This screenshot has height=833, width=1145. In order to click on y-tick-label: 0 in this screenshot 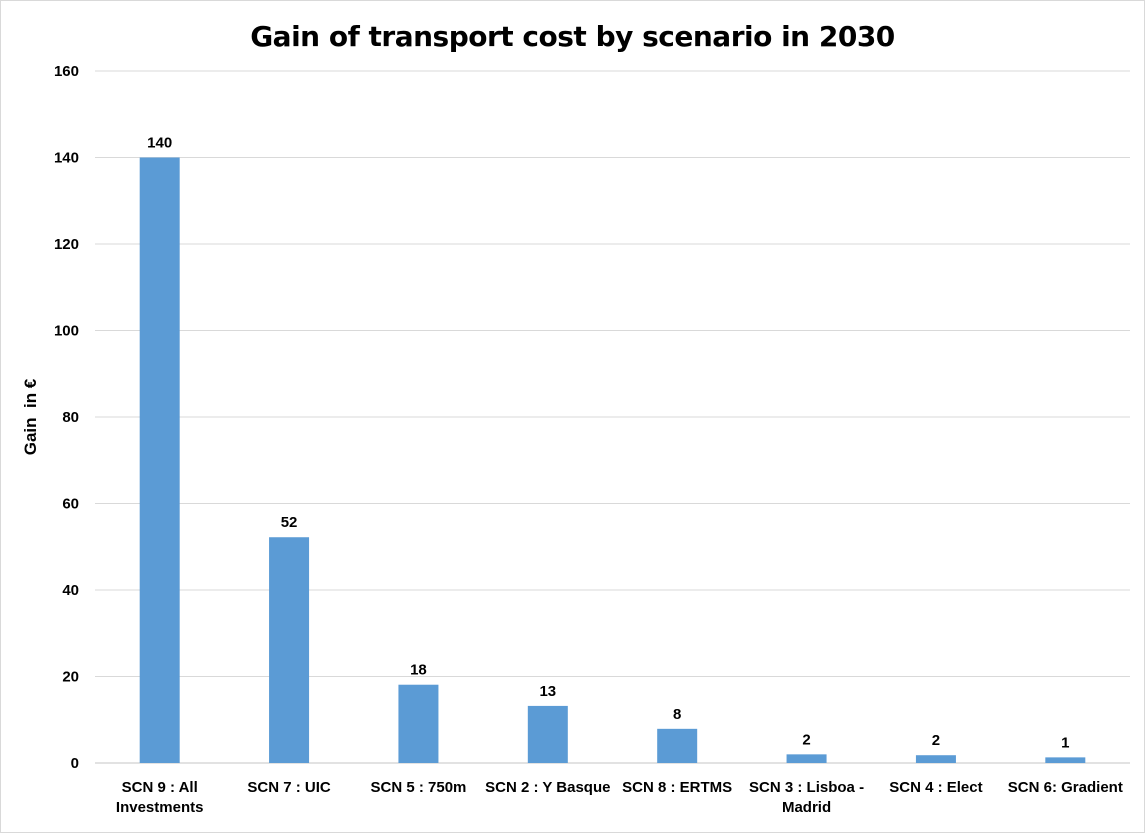, I will do `click(75, 763)`.